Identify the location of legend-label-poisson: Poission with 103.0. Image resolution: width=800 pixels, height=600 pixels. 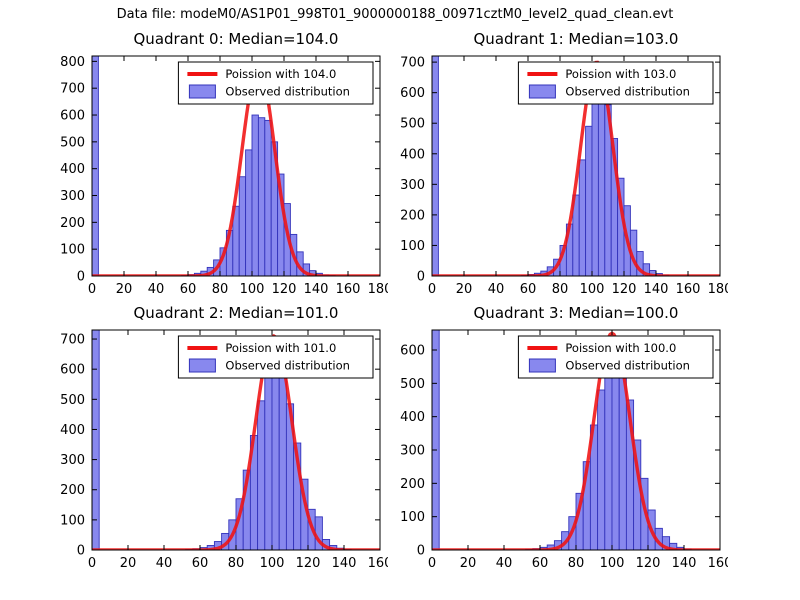
(620, 74).